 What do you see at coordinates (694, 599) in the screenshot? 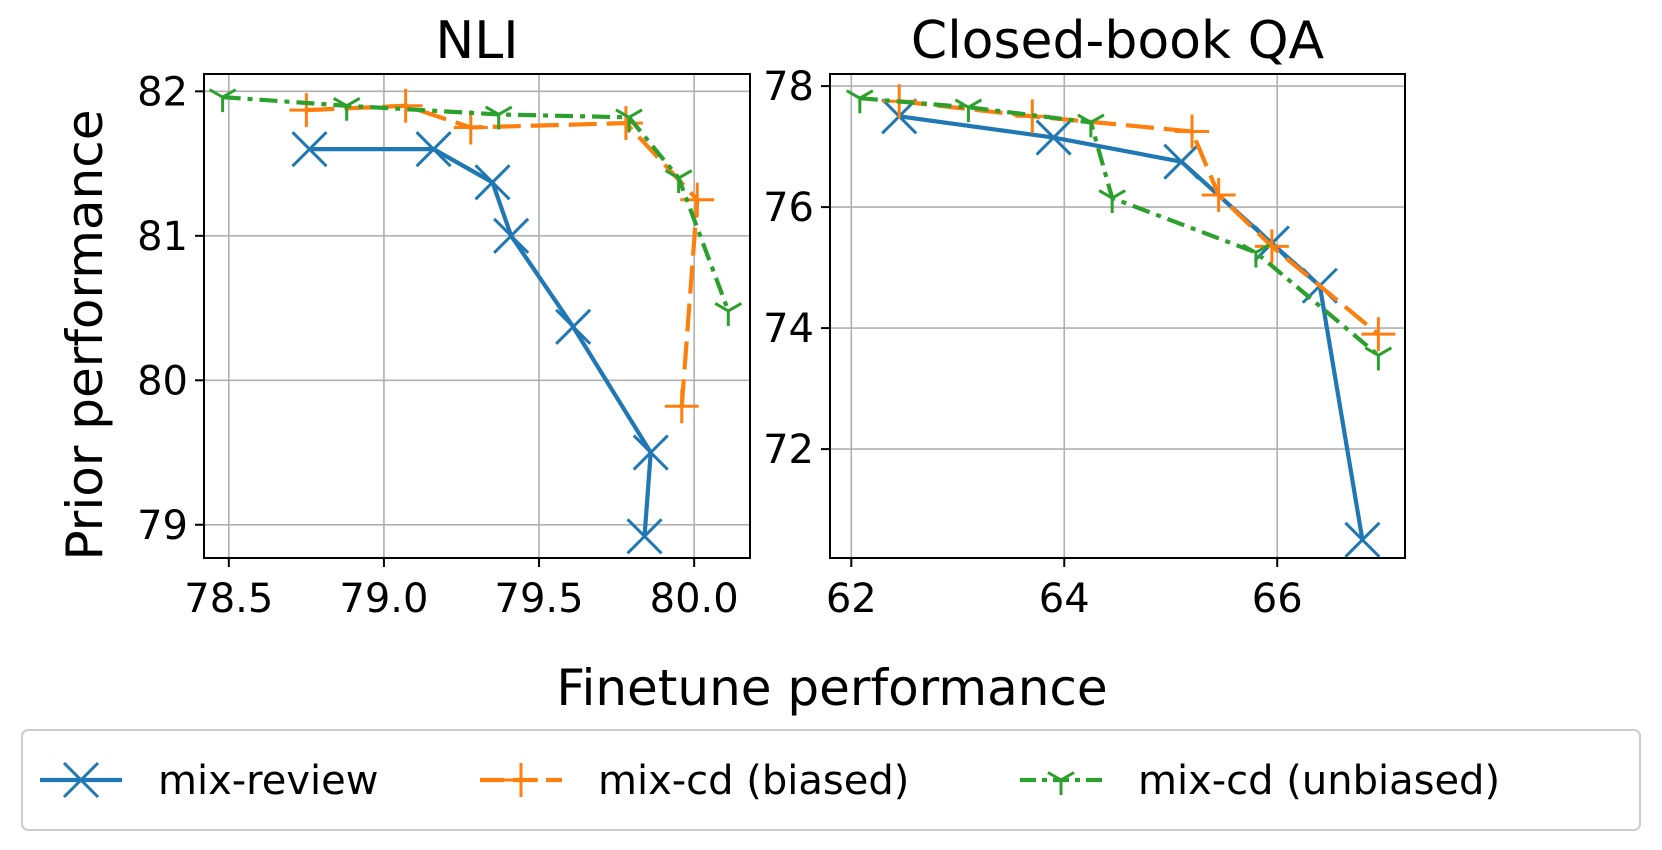
I see `nli-x-tick-label: 80.0` at bounding box center [694, 599].